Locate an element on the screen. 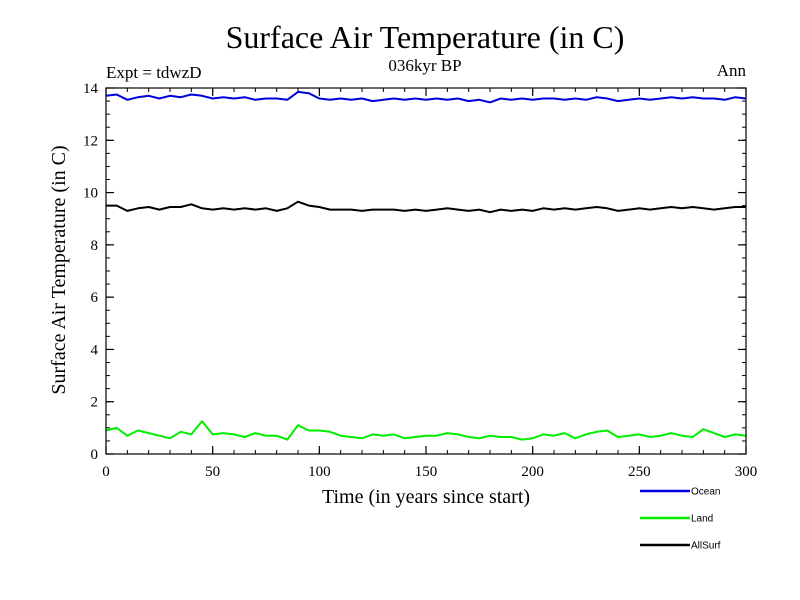  legend: Ocean Land AllSurf is located at coordinates (680, 519).